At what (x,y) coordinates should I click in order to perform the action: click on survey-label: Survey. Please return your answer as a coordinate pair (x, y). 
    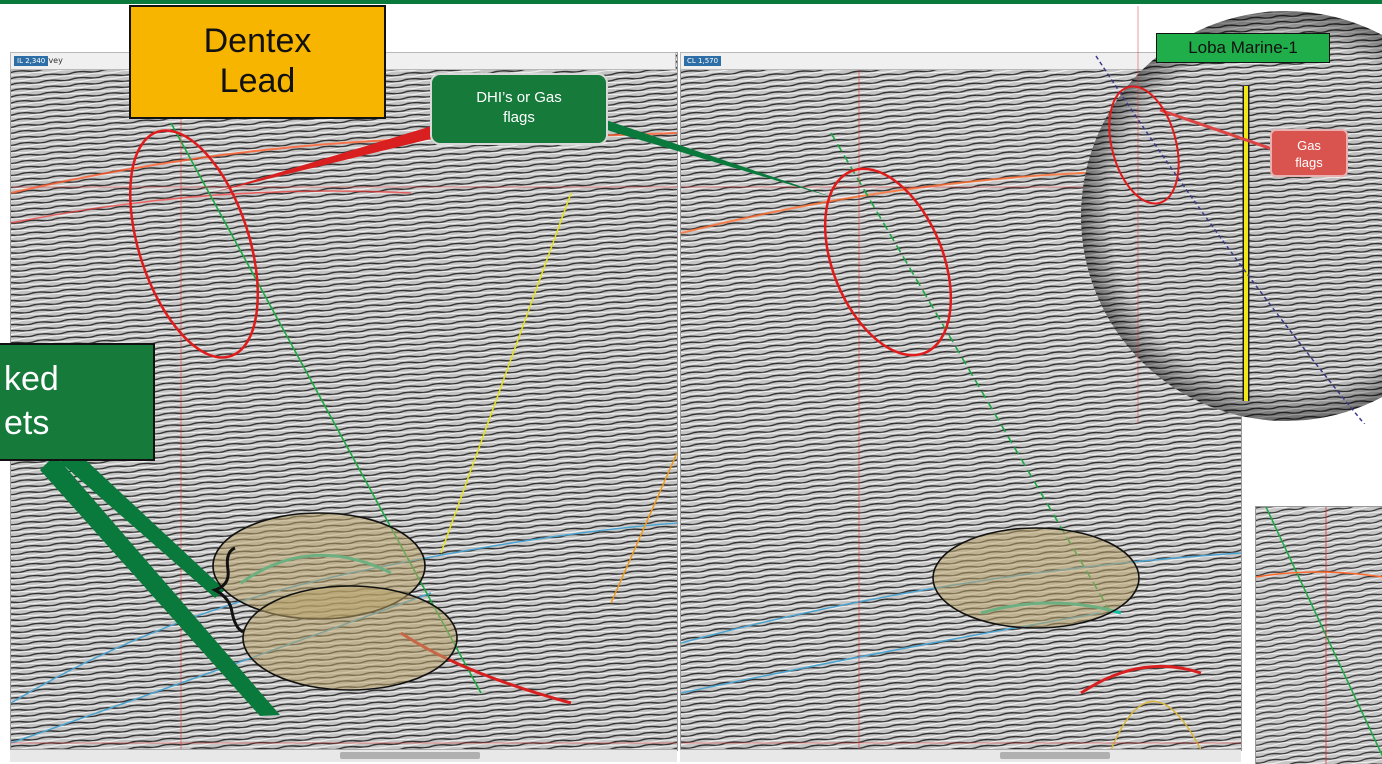
    Looking at the image, I should click on (49, 60).